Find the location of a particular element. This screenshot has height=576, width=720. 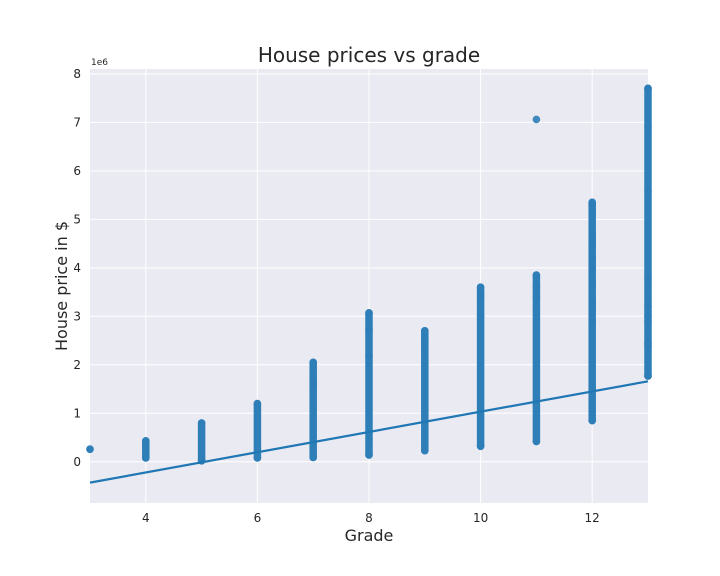

y-tick-label: 3 is located at coordinates (77, 316).